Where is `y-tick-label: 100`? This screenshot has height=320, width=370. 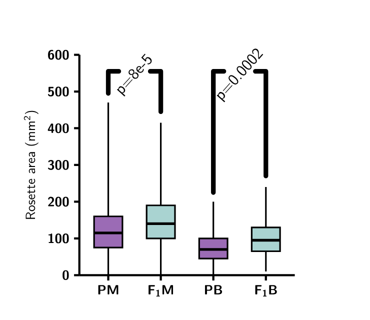 y-tick-label: 100 is located at coordinates (58, 238).